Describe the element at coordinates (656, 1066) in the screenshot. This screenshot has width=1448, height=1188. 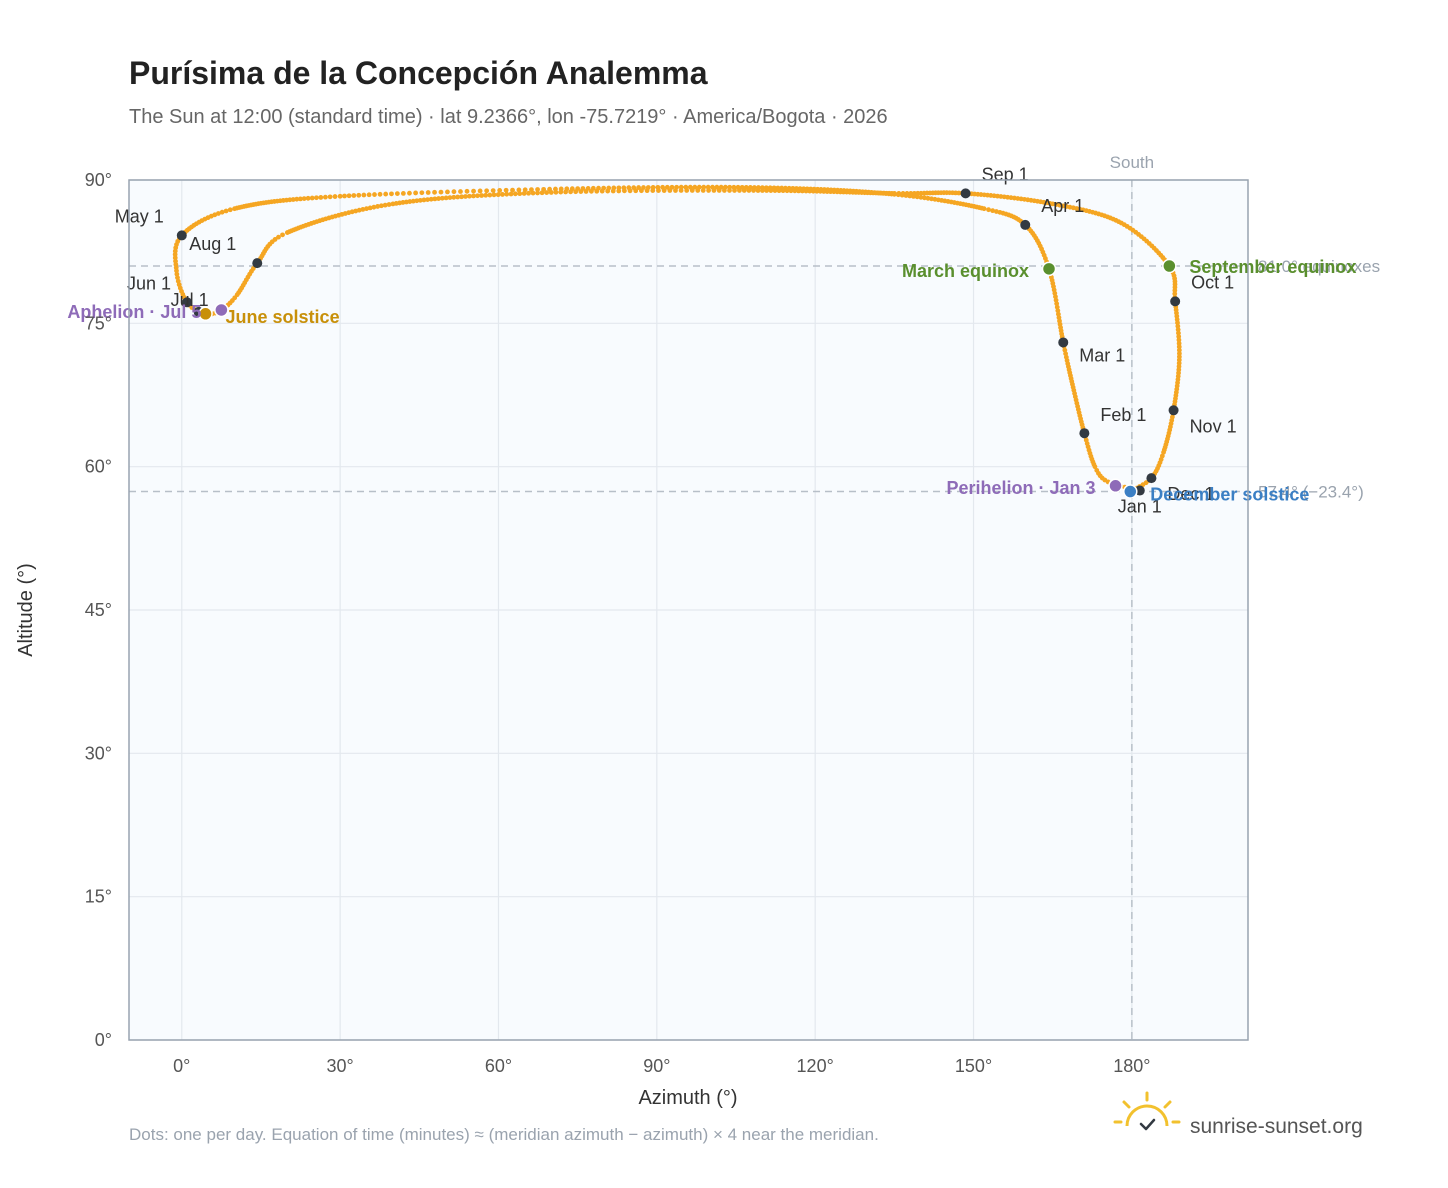
I see `x-tick-label: 90°` at that location.